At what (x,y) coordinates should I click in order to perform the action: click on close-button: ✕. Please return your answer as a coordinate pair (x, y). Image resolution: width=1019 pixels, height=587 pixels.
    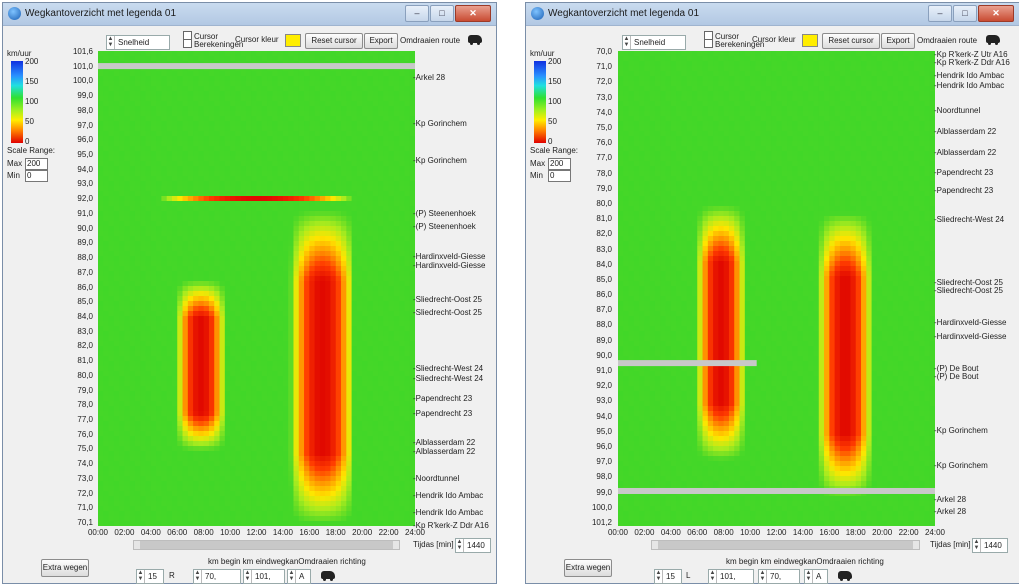
    Looking at the image, I should click on (473, 13).